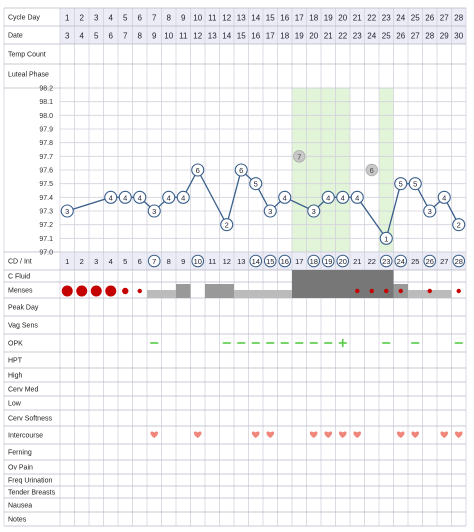  Describe the element at coordinates (28, 75) in the screenshot. I see `row-label-luteal-phase: Luteal Phase` at that location.